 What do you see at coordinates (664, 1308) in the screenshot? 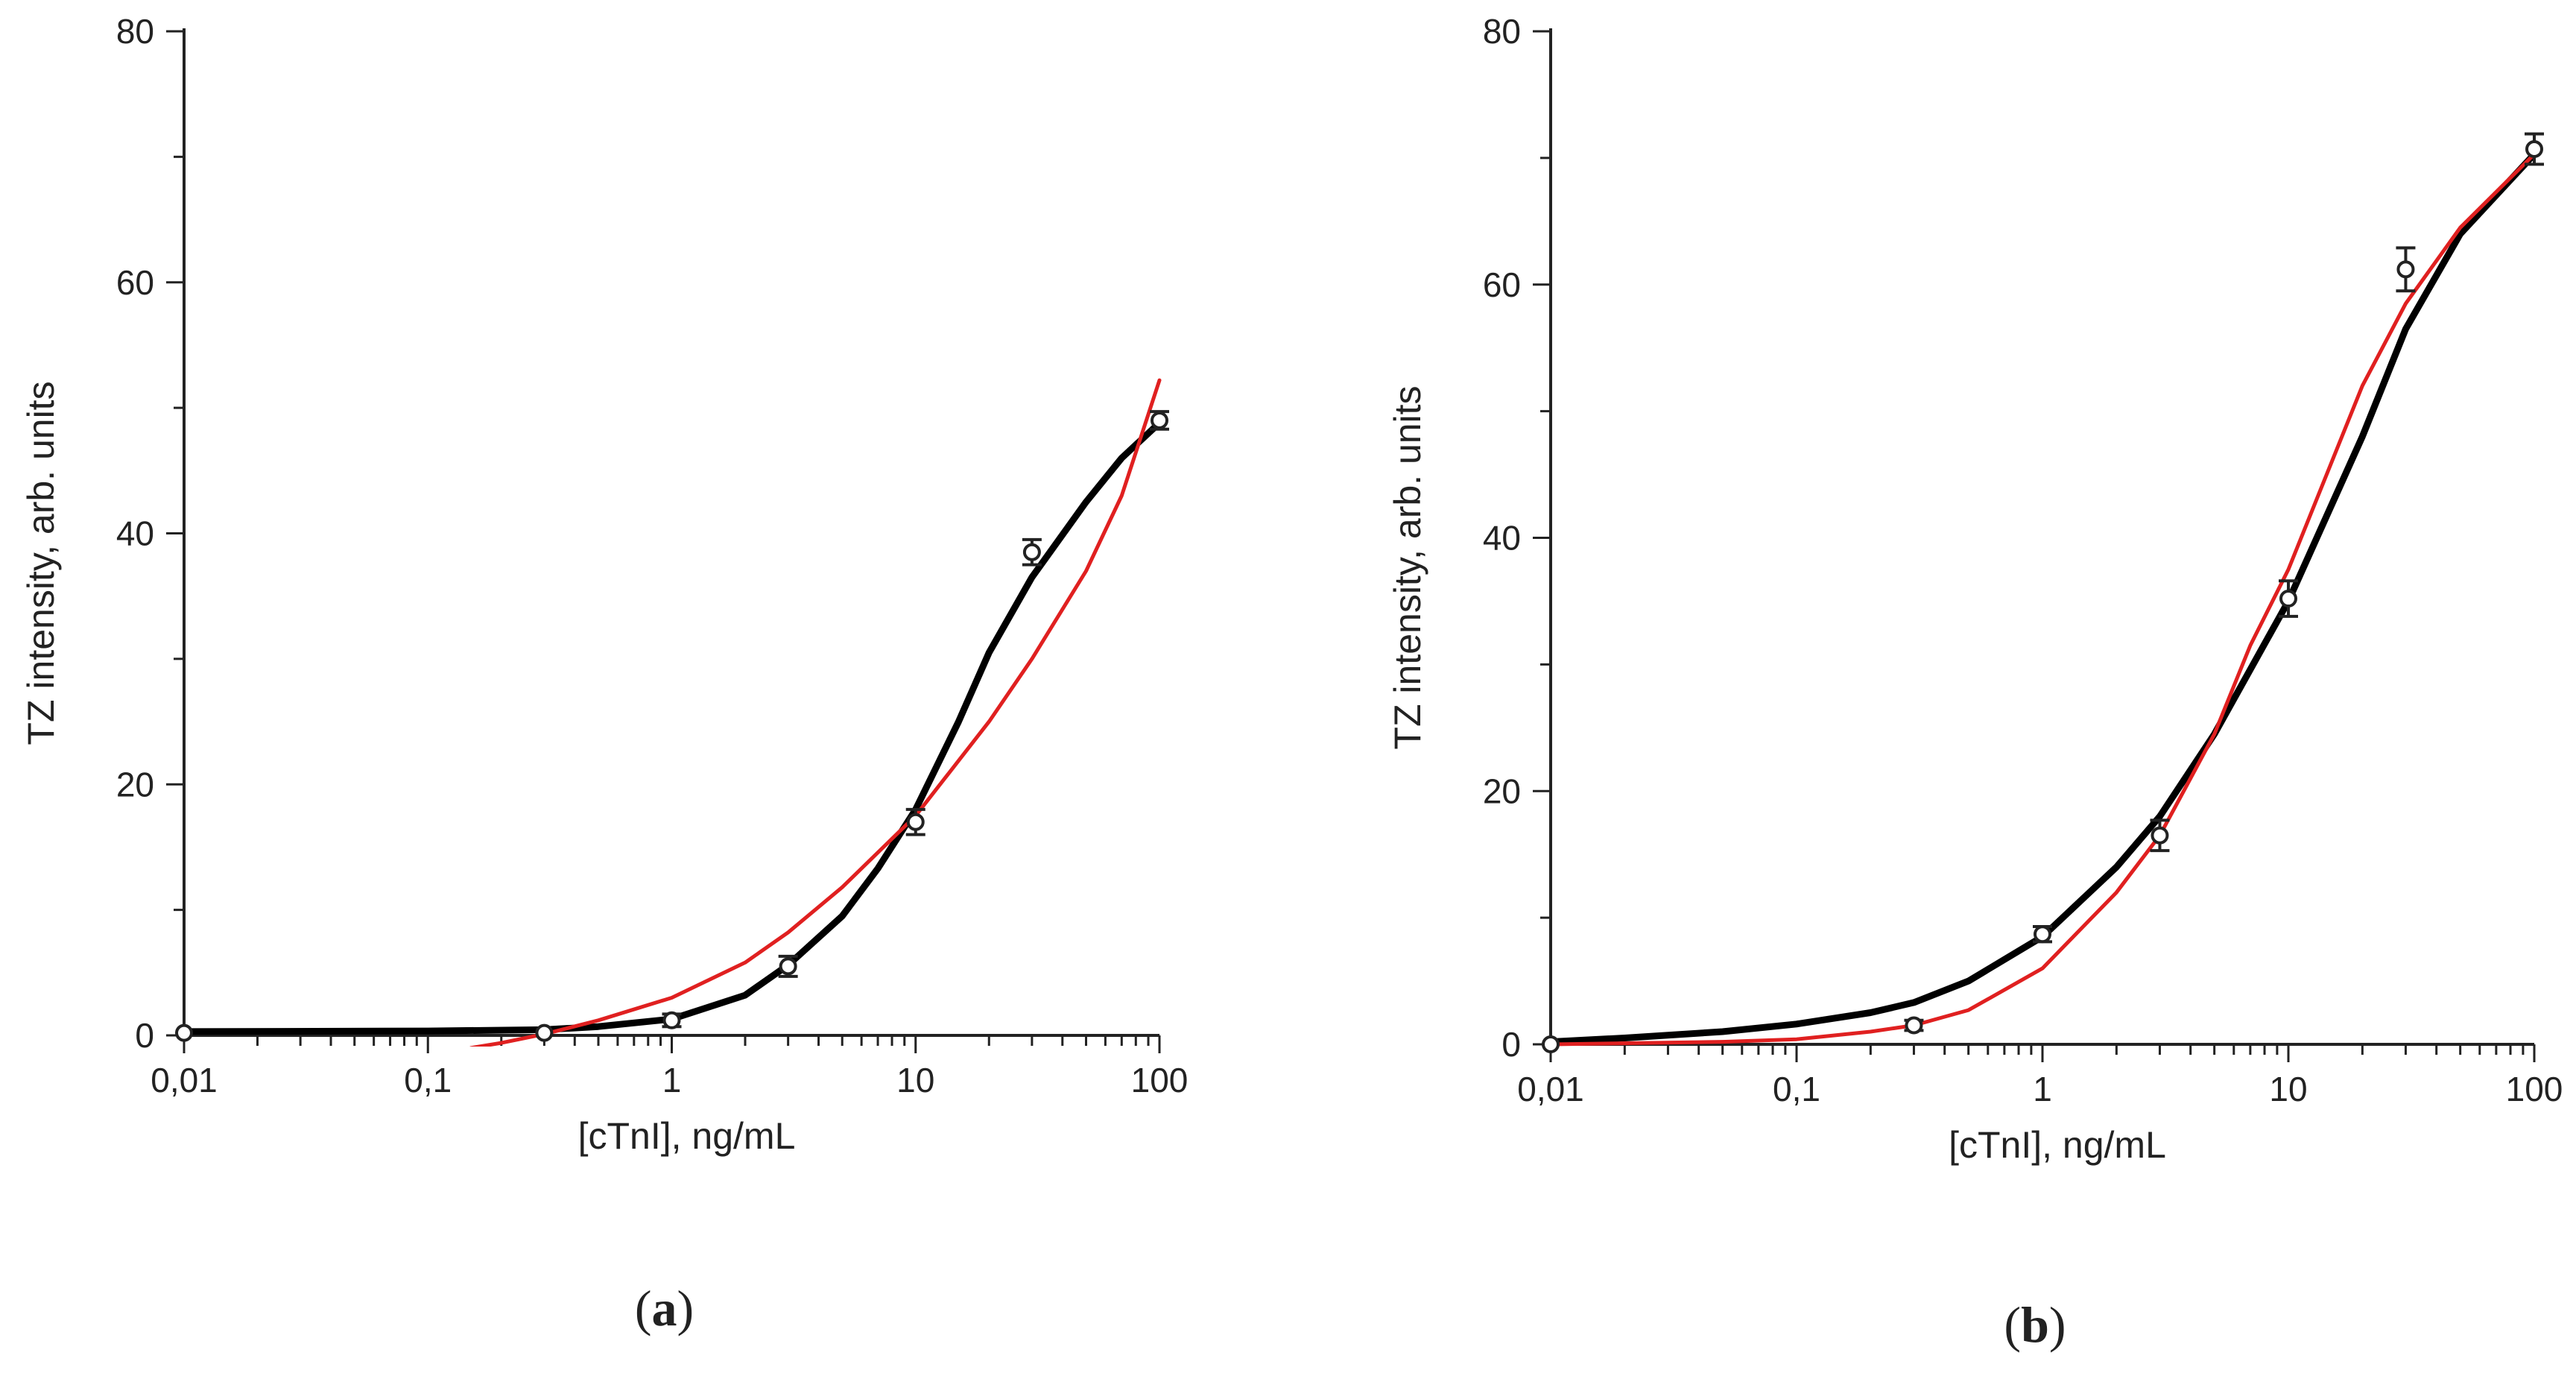
I see `panel-label: (a)` at bounding box center [664, 1308].